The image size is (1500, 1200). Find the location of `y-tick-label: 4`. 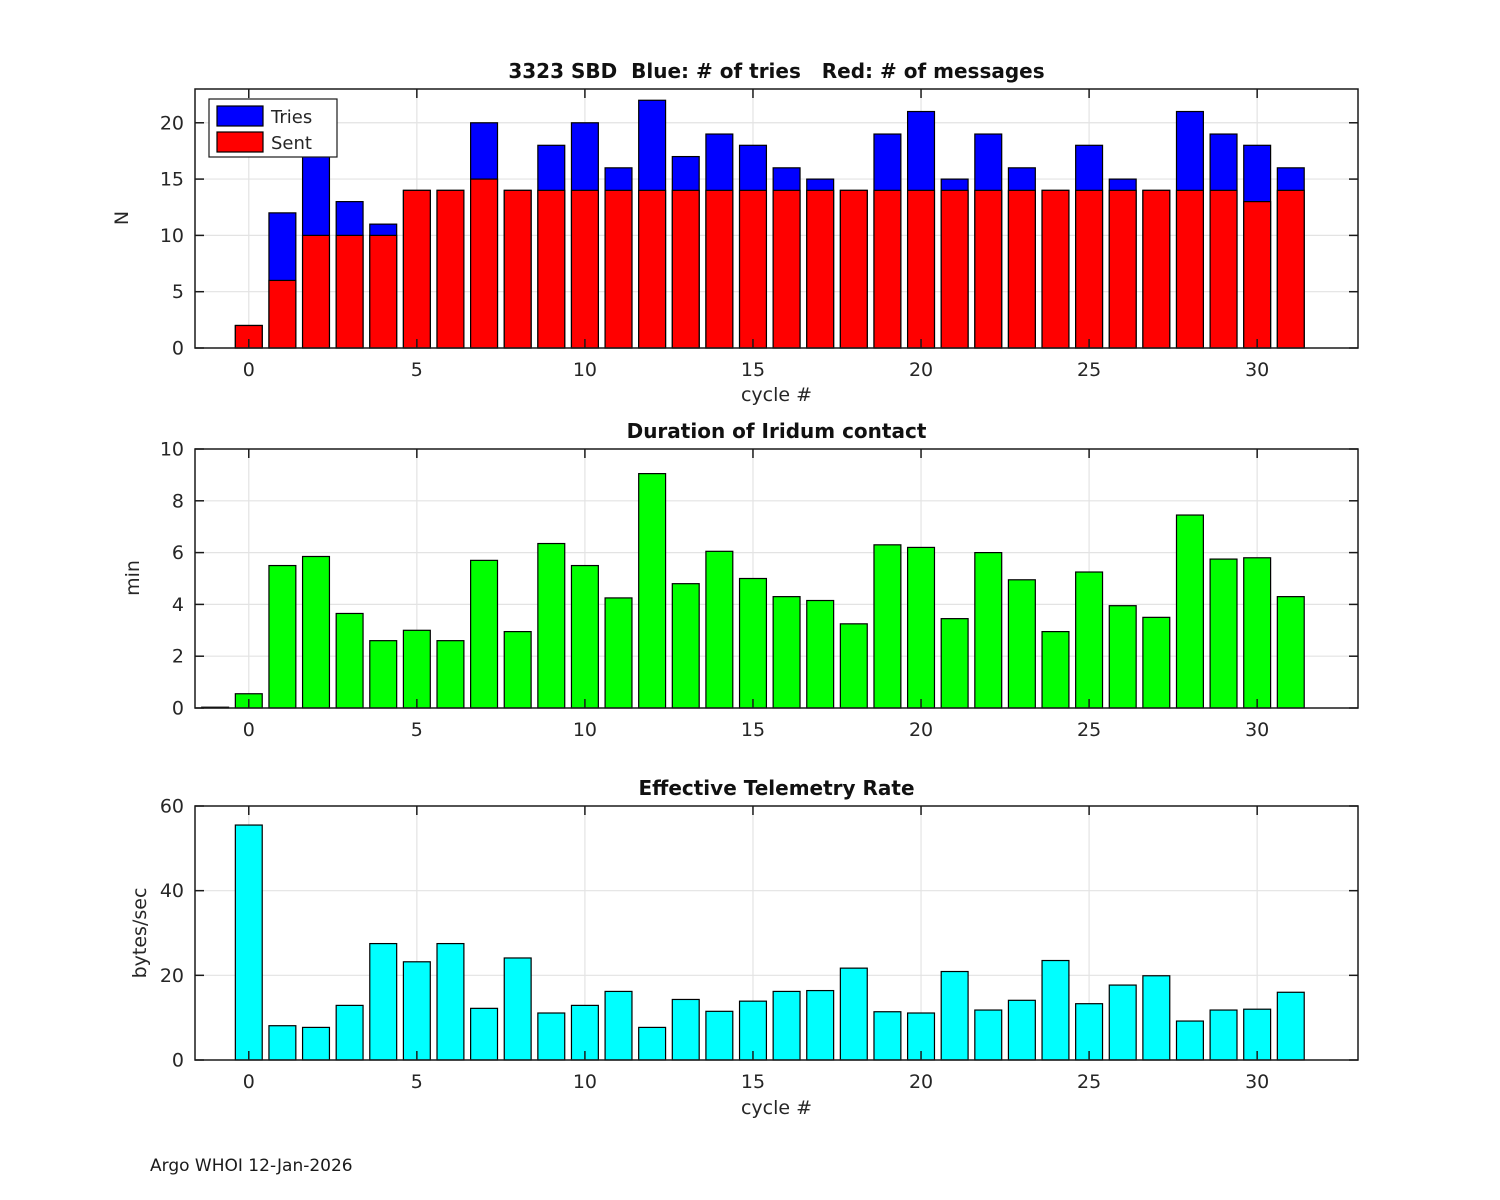

y-tick-label: 4 is located at coordinates (178, 605).